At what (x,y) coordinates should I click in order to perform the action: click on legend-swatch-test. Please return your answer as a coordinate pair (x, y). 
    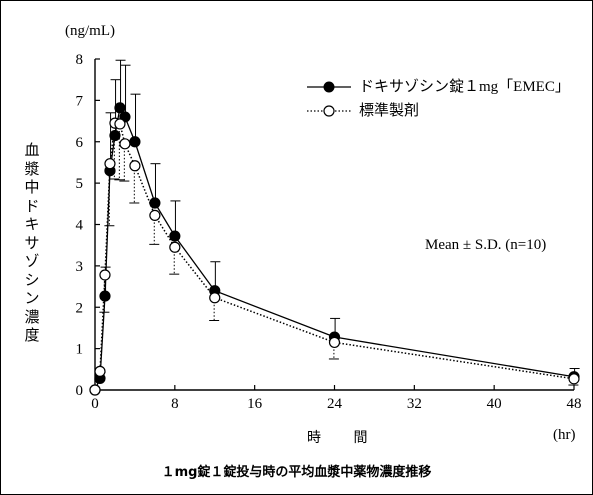
    Looking at the image, I should click on (329, 87).